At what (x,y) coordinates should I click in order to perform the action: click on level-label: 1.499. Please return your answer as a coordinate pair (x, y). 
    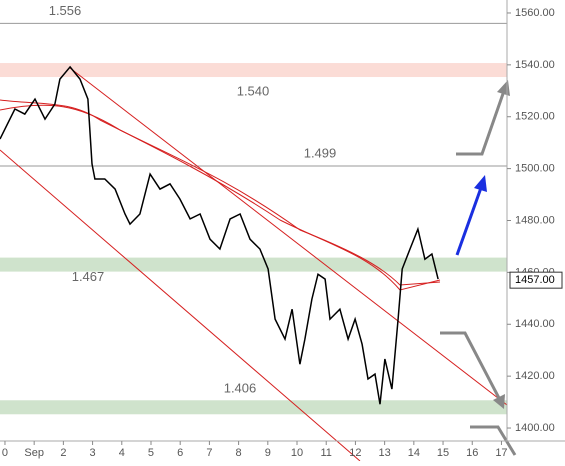
    Looking at the image, I should click on (320, 152).